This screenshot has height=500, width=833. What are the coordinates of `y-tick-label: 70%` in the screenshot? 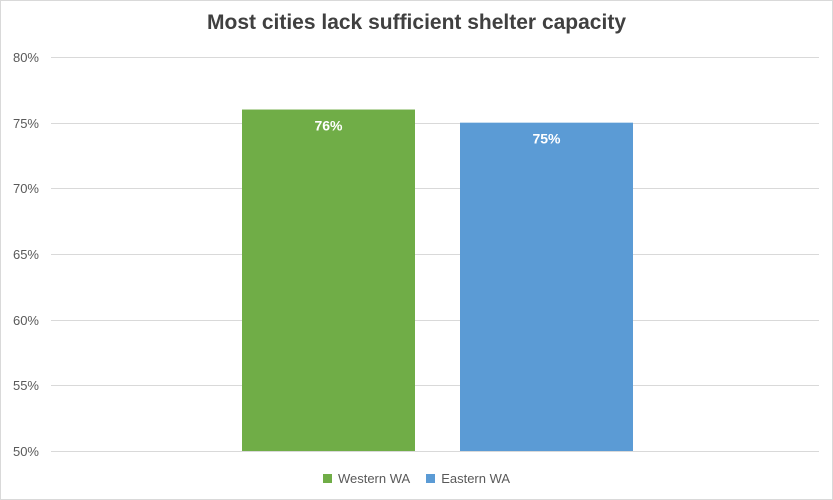 It's located at (26, 188).